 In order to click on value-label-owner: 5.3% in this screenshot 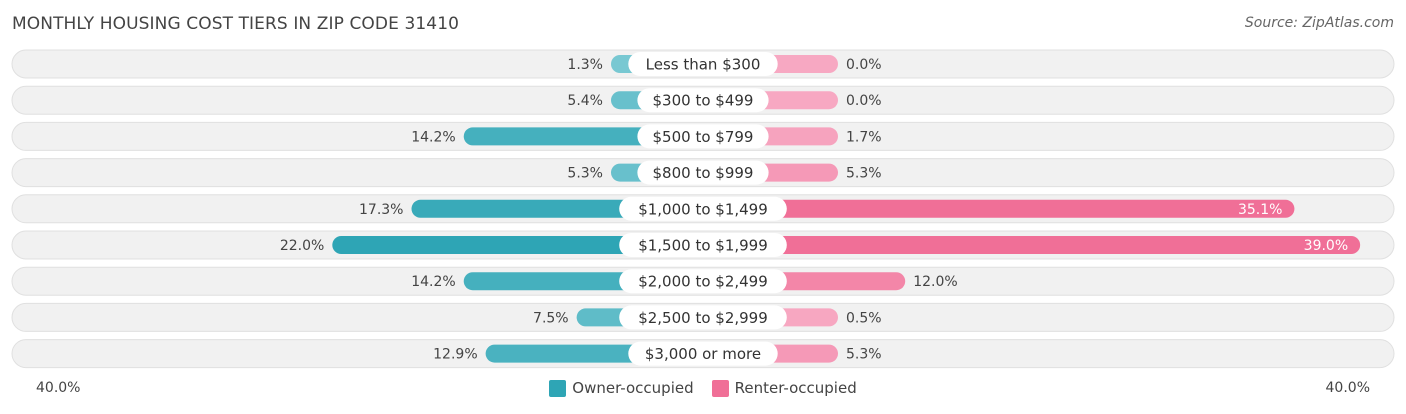, I will do `click(585, 174)`.